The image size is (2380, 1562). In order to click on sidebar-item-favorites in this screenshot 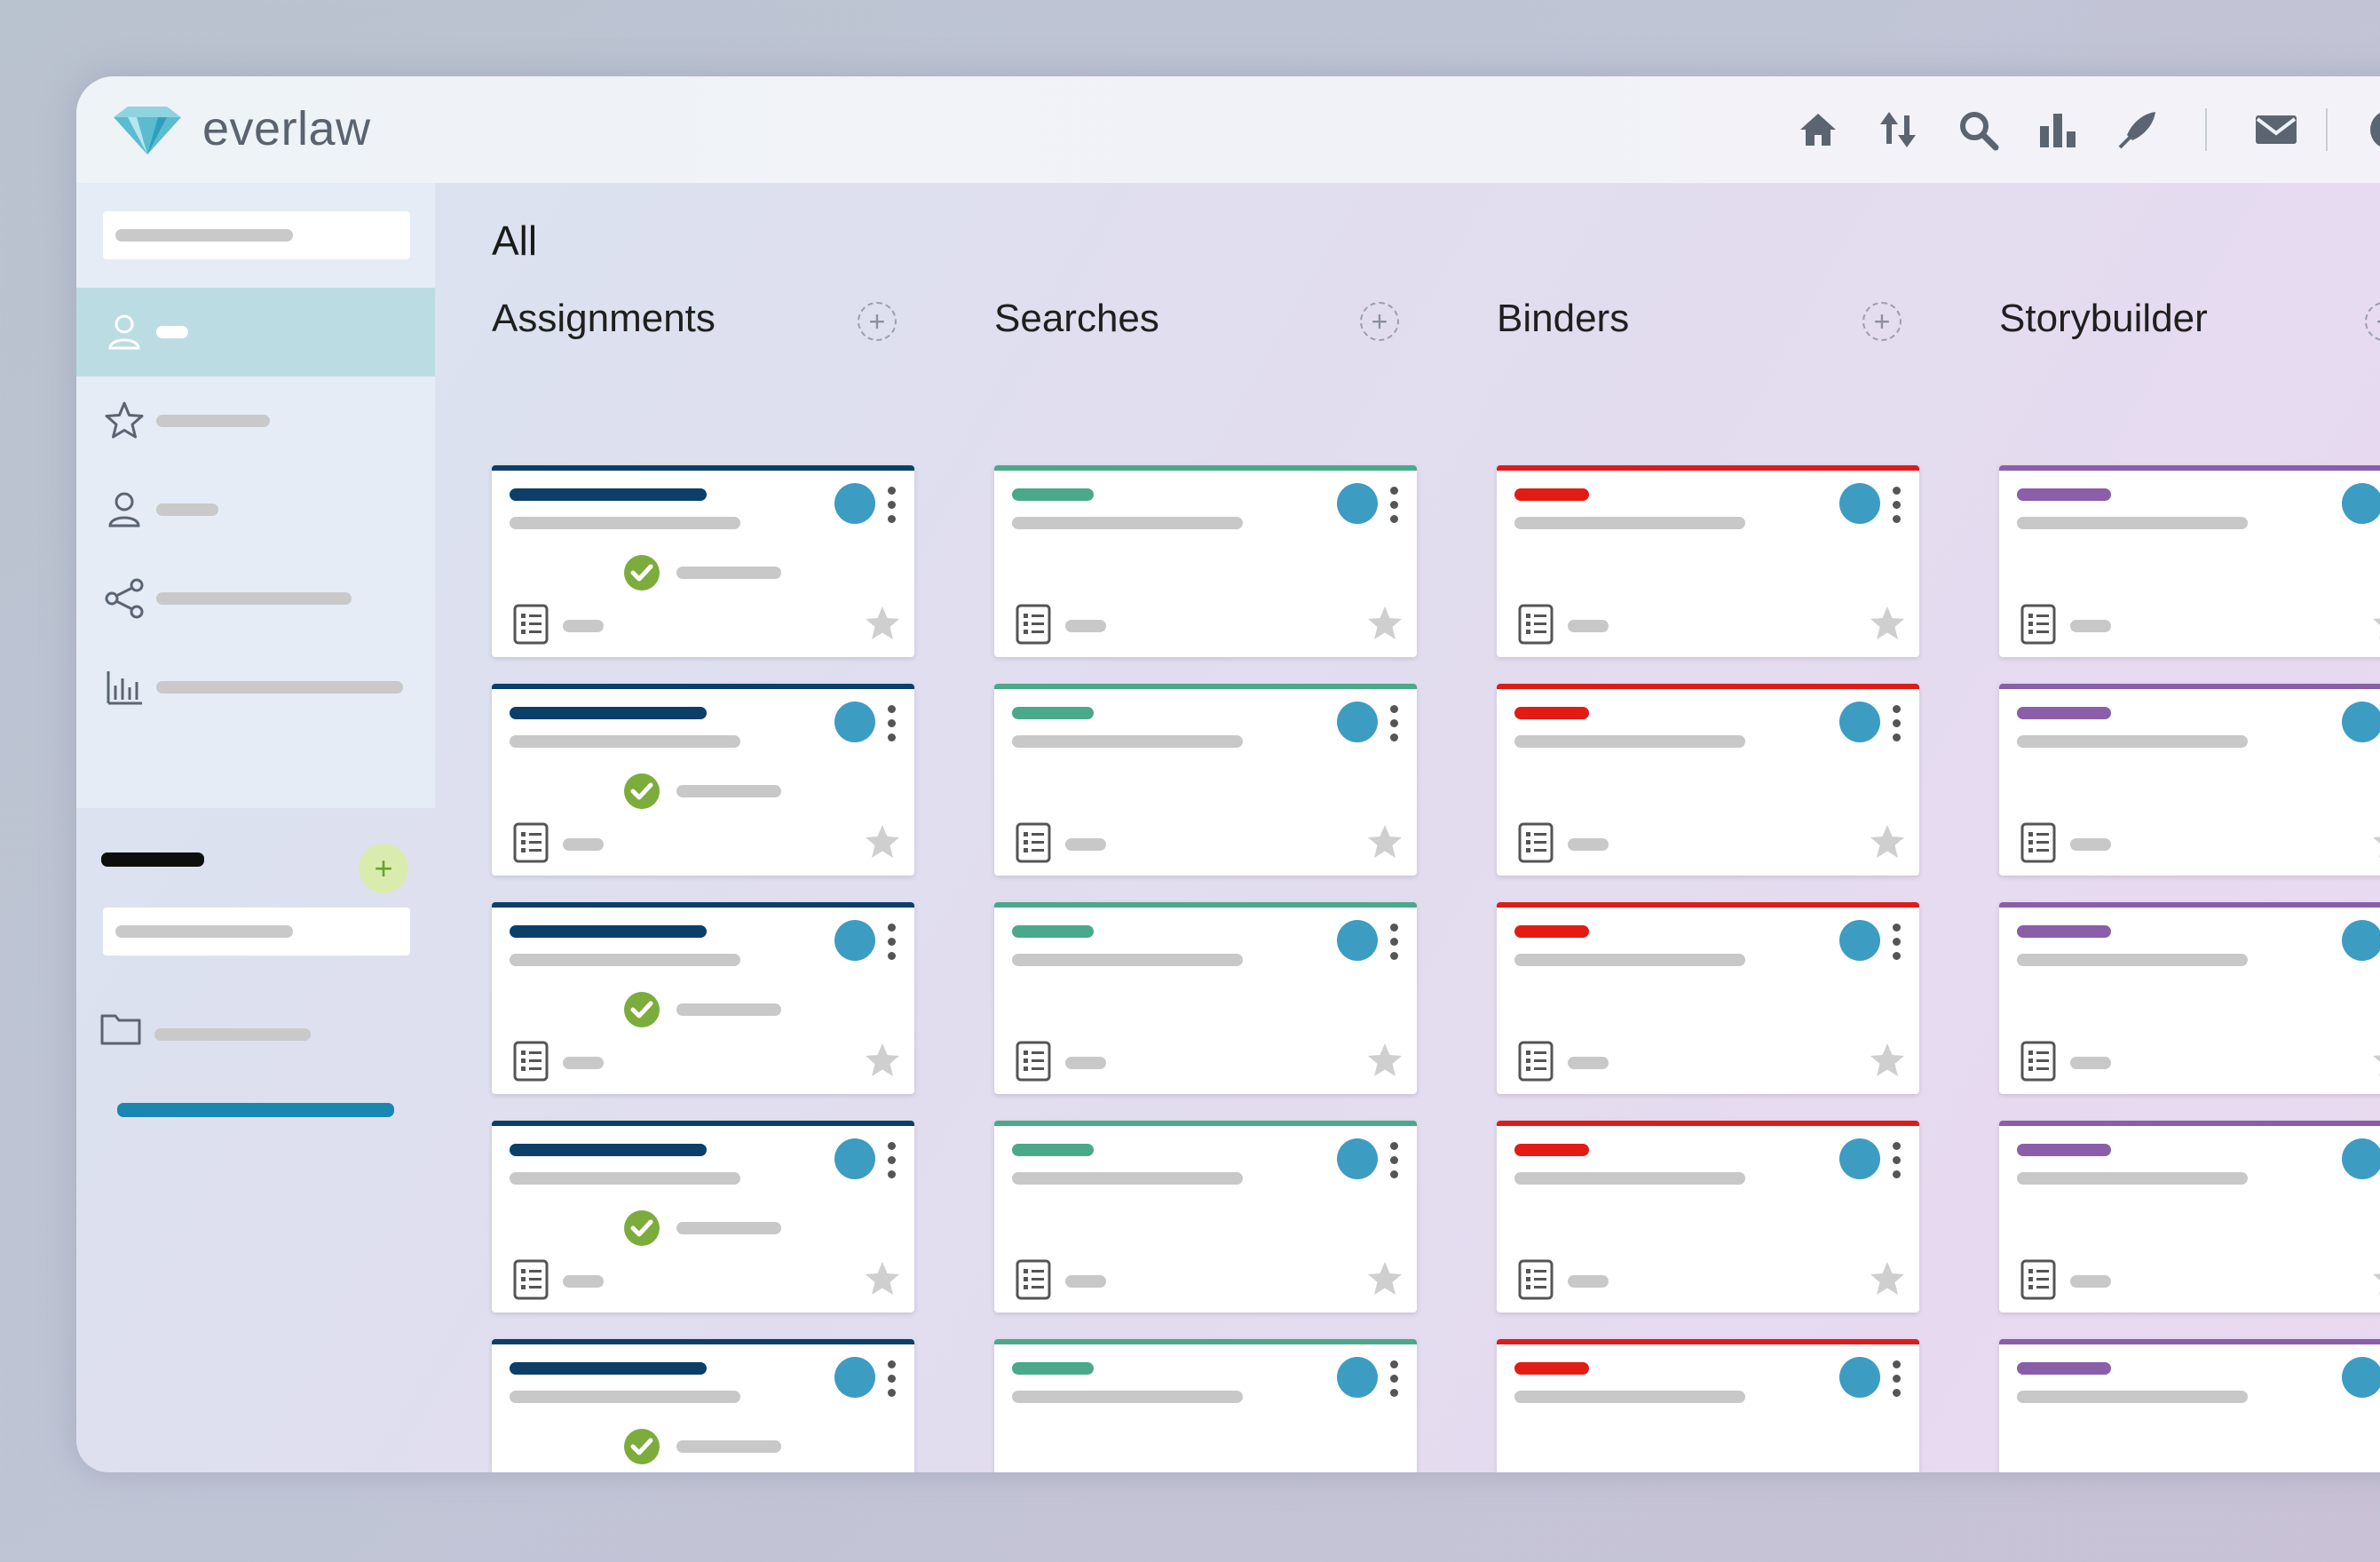, I will do `click(255, 421)`.